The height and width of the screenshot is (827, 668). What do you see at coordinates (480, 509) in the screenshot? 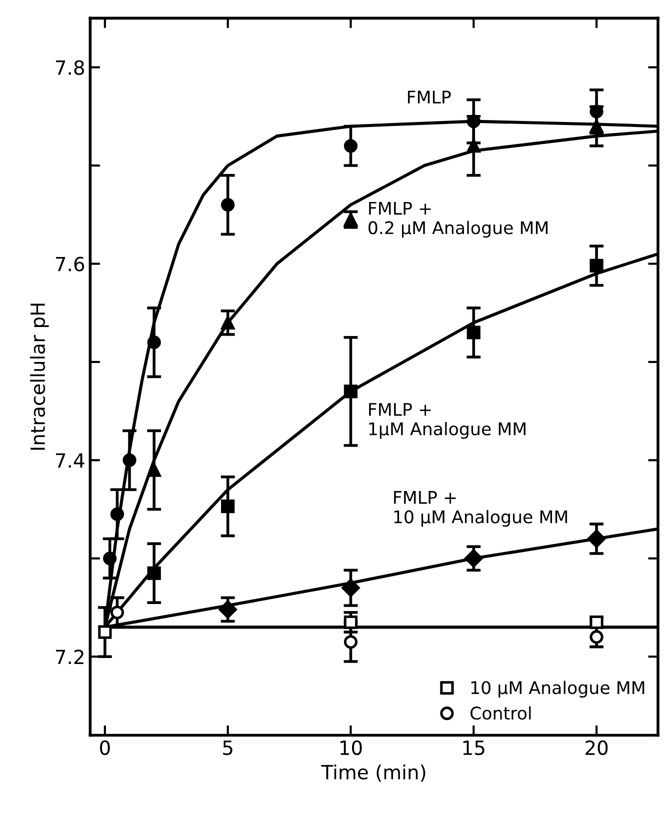
I see `series-label: FMLP + 10 µM Analogue MM` at bounding box center [480, 509].